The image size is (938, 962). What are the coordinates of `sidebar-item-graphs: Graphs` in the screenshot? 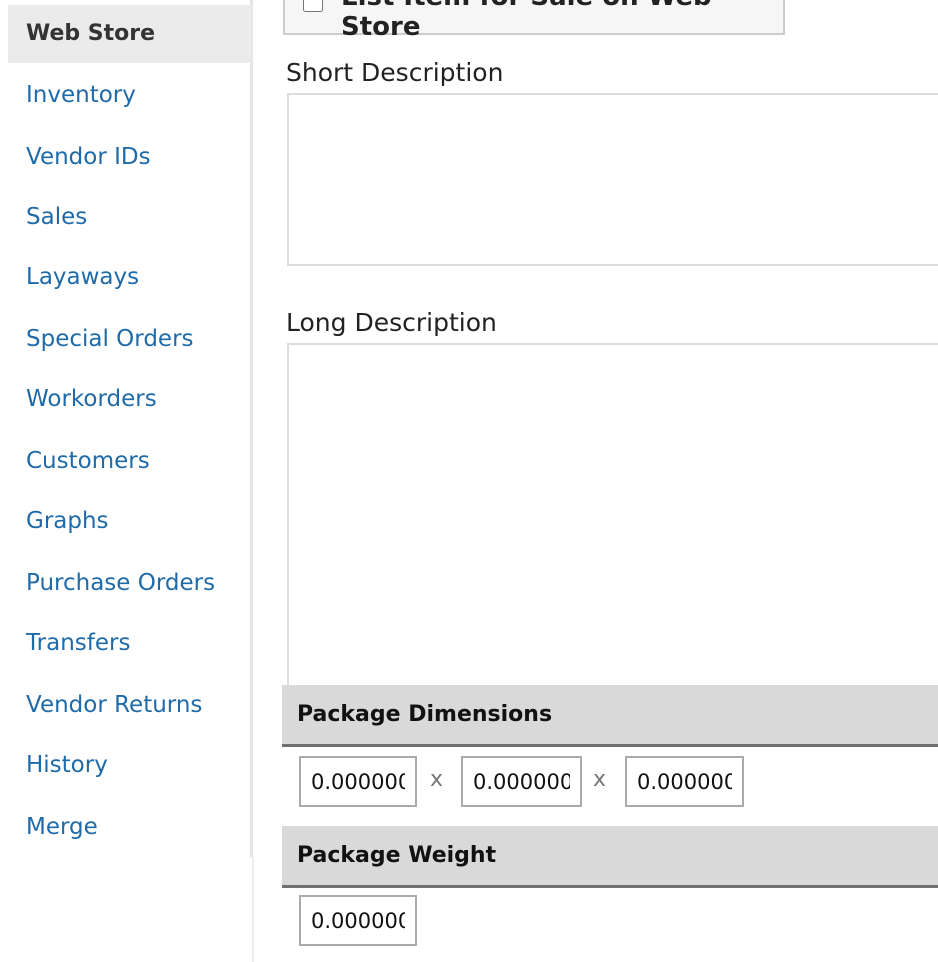 It's located at (67, 521).